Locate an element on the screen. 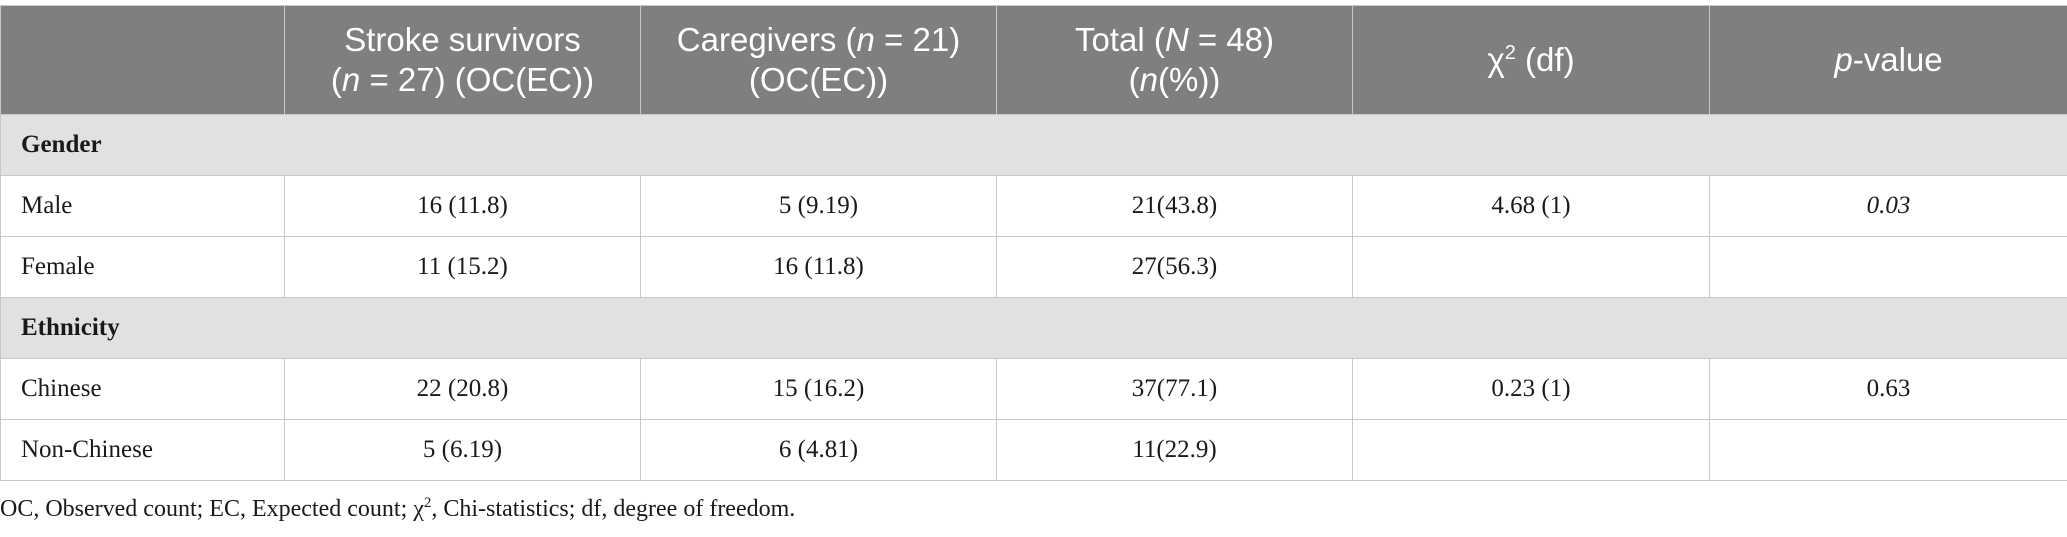  section-title-gender: Gender is located at coordinates (1033, 145).